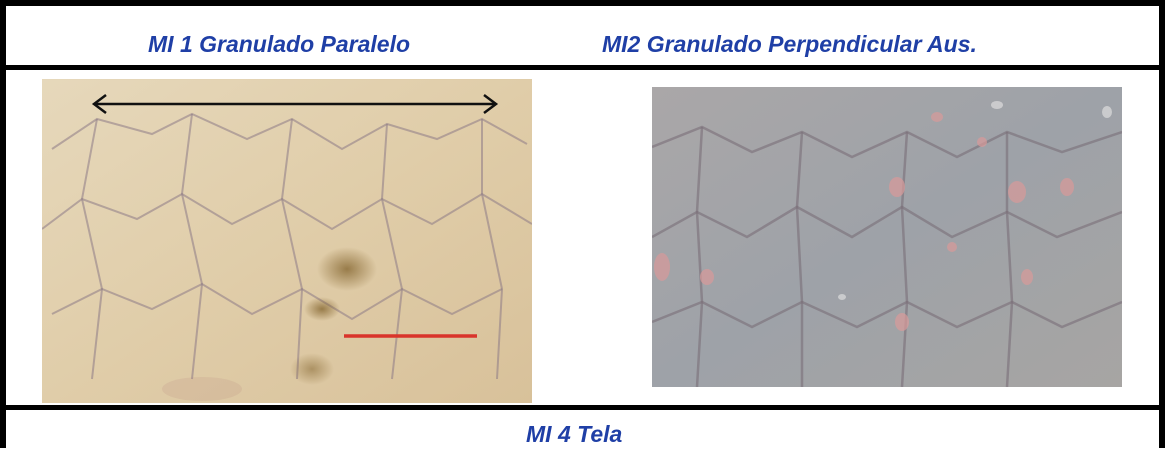  What do you see at coordinates (574, 434) in the screenshot?
I see `caption-footer: MI 4 Tela` at bounding box center [574, 434].